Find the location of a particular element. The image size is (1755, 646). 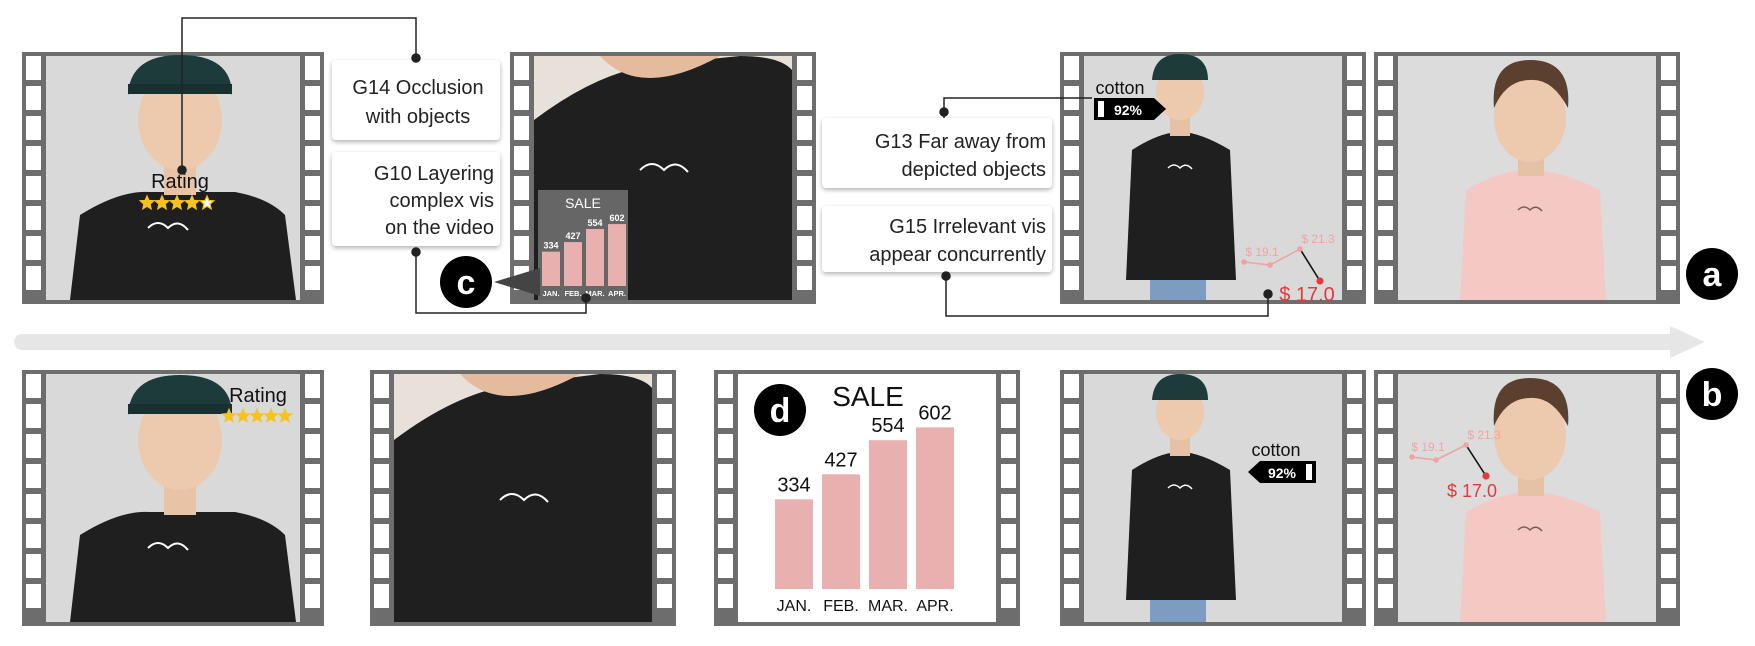

marker-label: b is located at coordinates (1712, 395).